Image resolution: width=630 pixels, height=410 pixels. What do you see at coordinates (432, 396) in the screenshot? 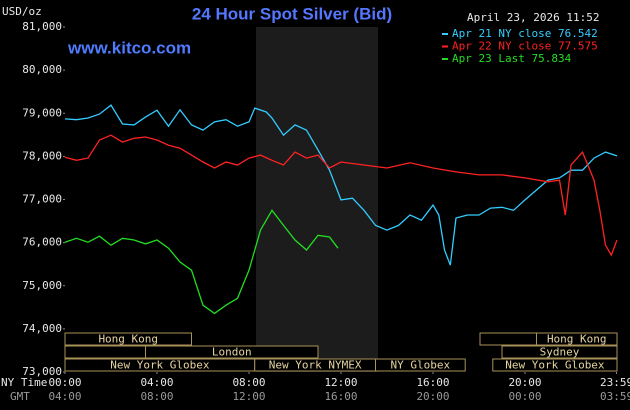
I see `gmt-tick-label: 20:00` at bounding box center [432, 396].